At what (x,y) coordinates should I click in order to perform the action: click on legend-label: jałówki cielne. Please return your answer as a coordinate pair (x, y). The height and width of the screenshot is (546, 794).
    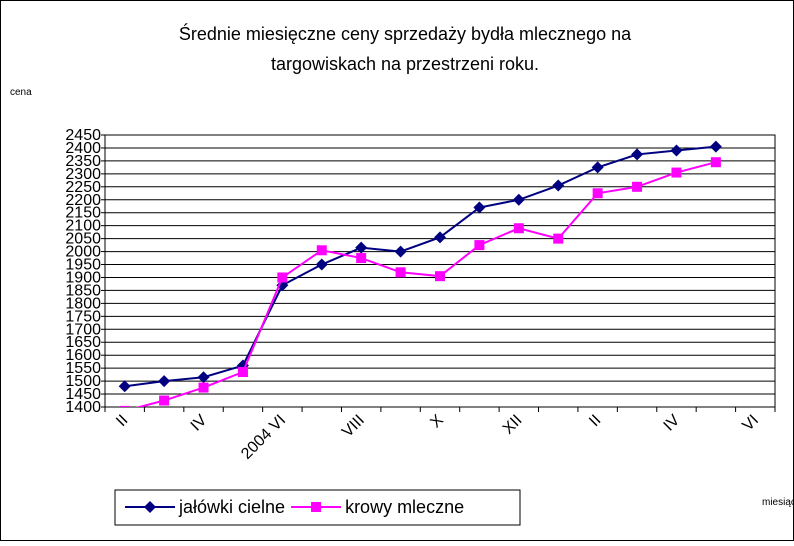
    Looking at the image, I should click on (231, 507).